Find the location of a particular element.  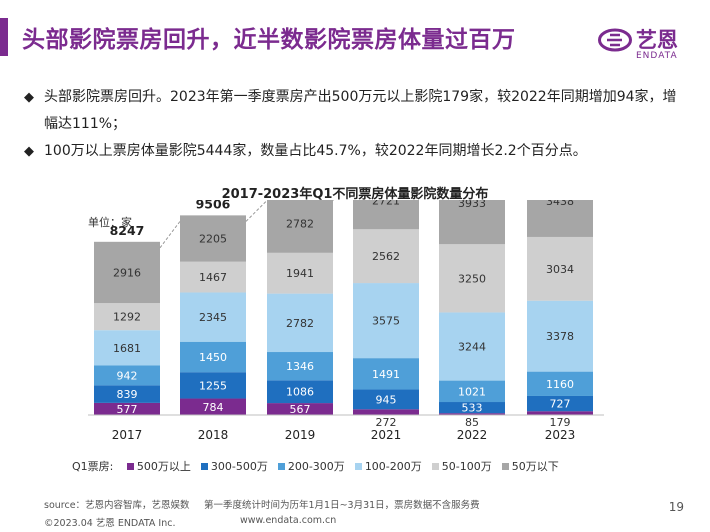

segment-value-label: 2562 is located at coordinates (386, 256).